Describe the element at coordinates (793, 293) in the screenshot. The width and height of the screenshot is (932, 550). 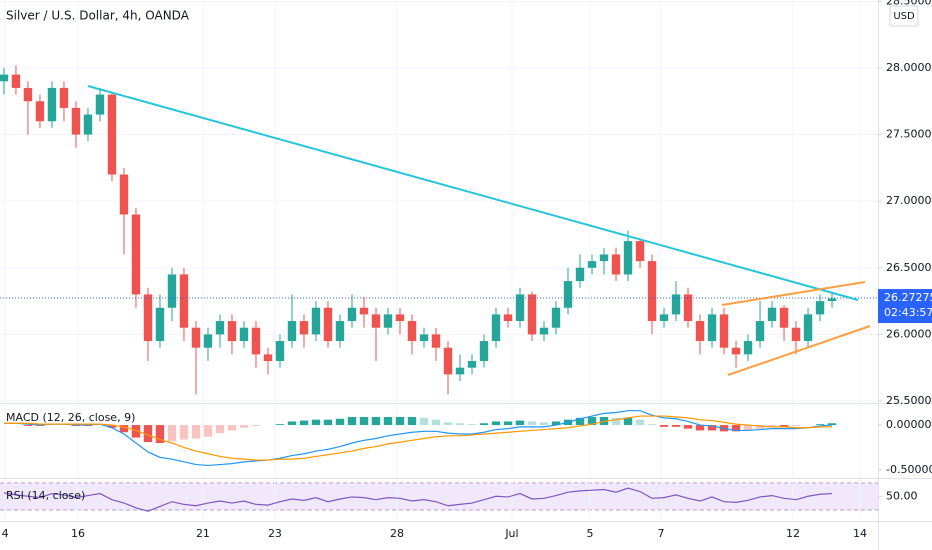
I see `channel-upper` at that location.